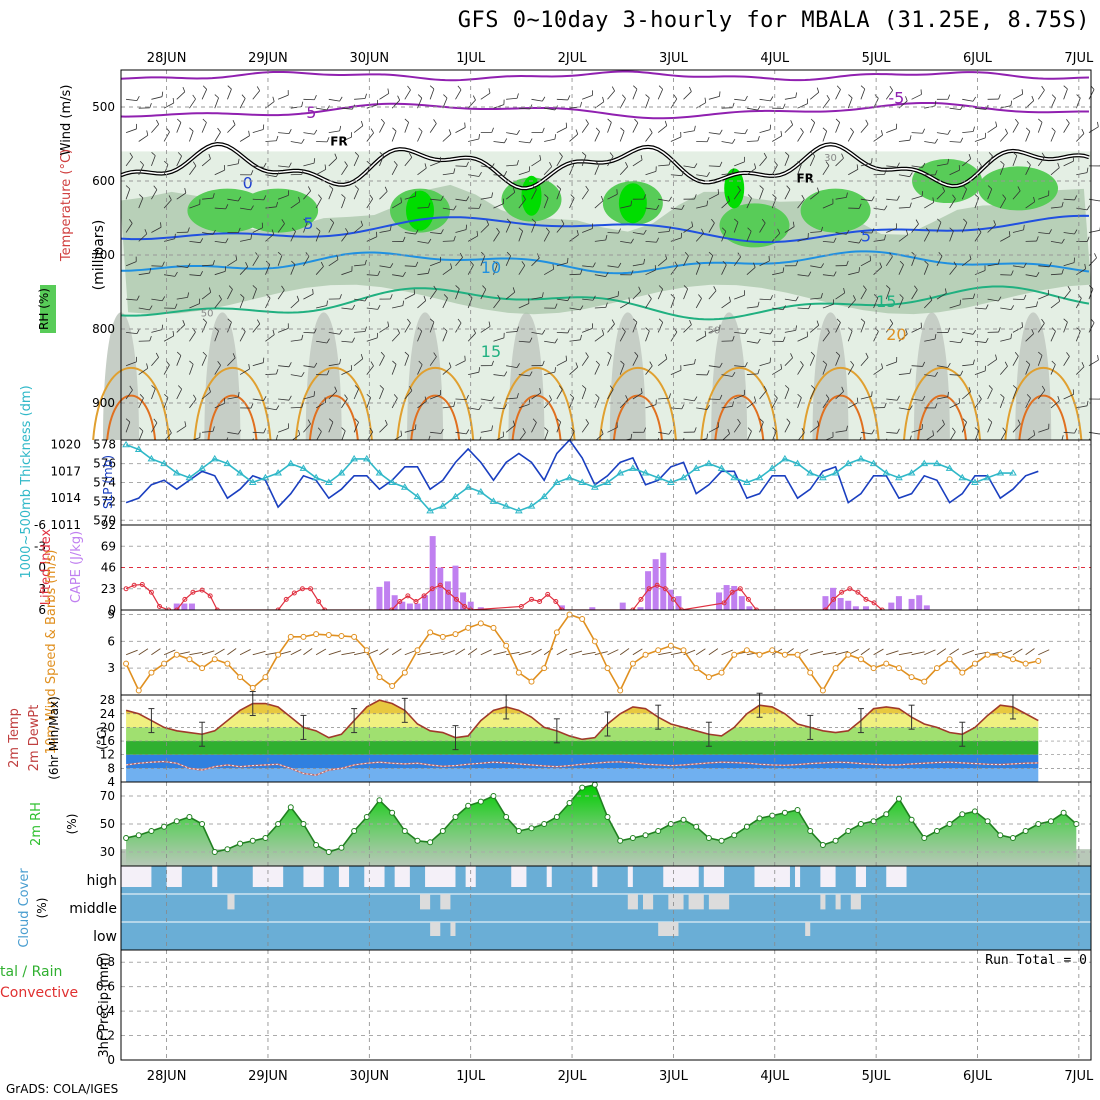  Describe the element at coordinates (111, 1060) in the screenshot. I see `precip-tick: 0` at that location.